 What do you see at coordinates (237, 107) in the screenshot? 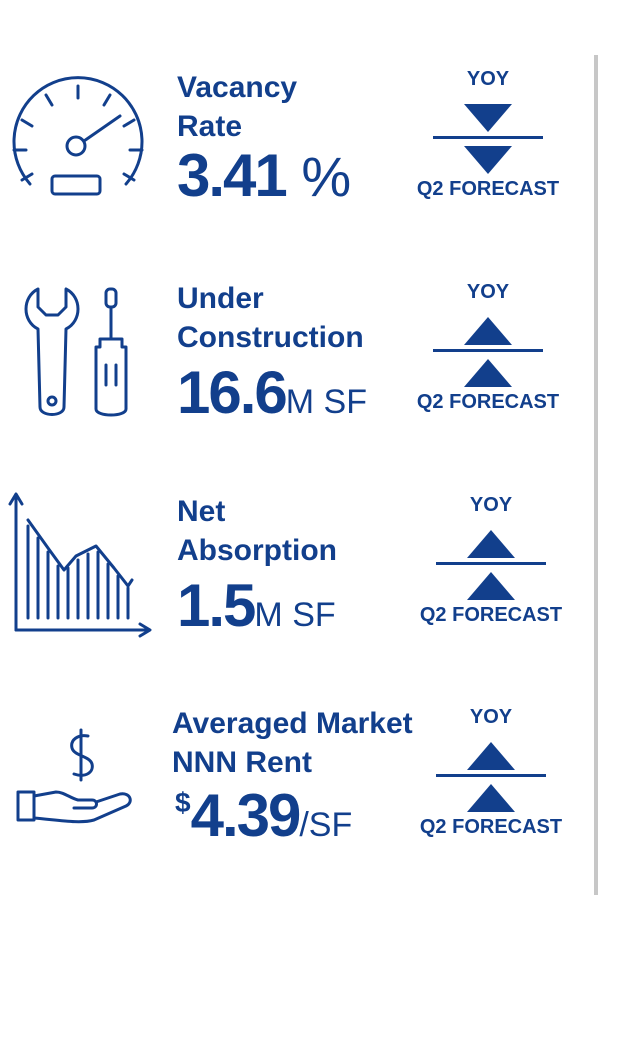
I see `stat-label: Vacancy Rate` at bounding box center [237, 107].